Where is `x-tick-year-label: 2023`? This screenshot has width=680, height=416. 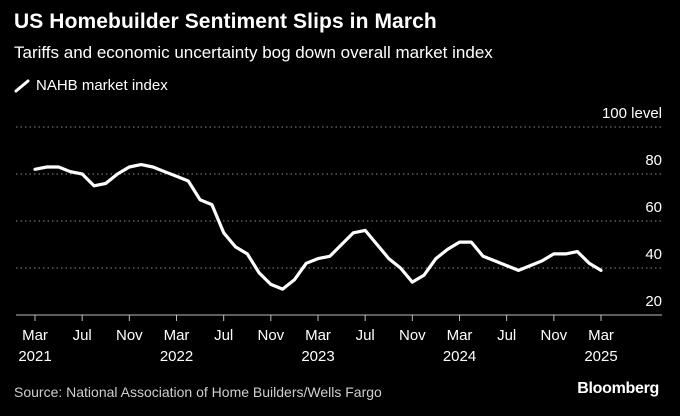 x-tick-year-label: 2023 is located at coordinates (317, 356).